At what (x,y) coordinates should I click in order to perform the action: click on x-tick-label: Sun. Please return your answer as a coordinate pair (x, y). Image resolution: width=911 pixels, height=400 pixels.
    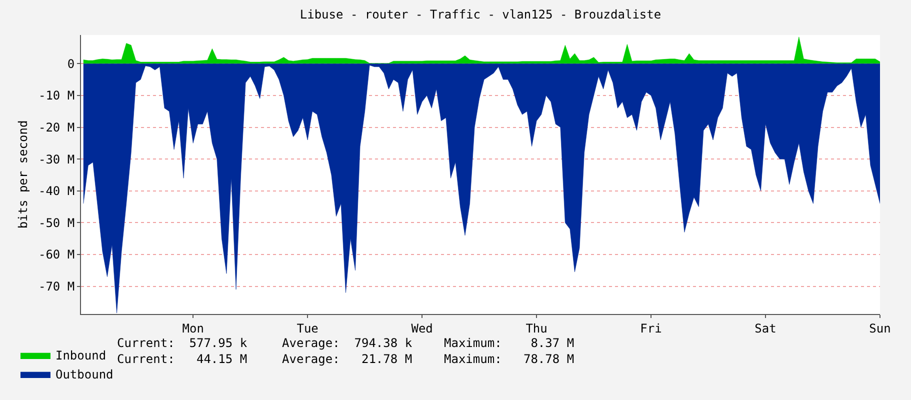
    Looking at the image, I should click on (880, 328).